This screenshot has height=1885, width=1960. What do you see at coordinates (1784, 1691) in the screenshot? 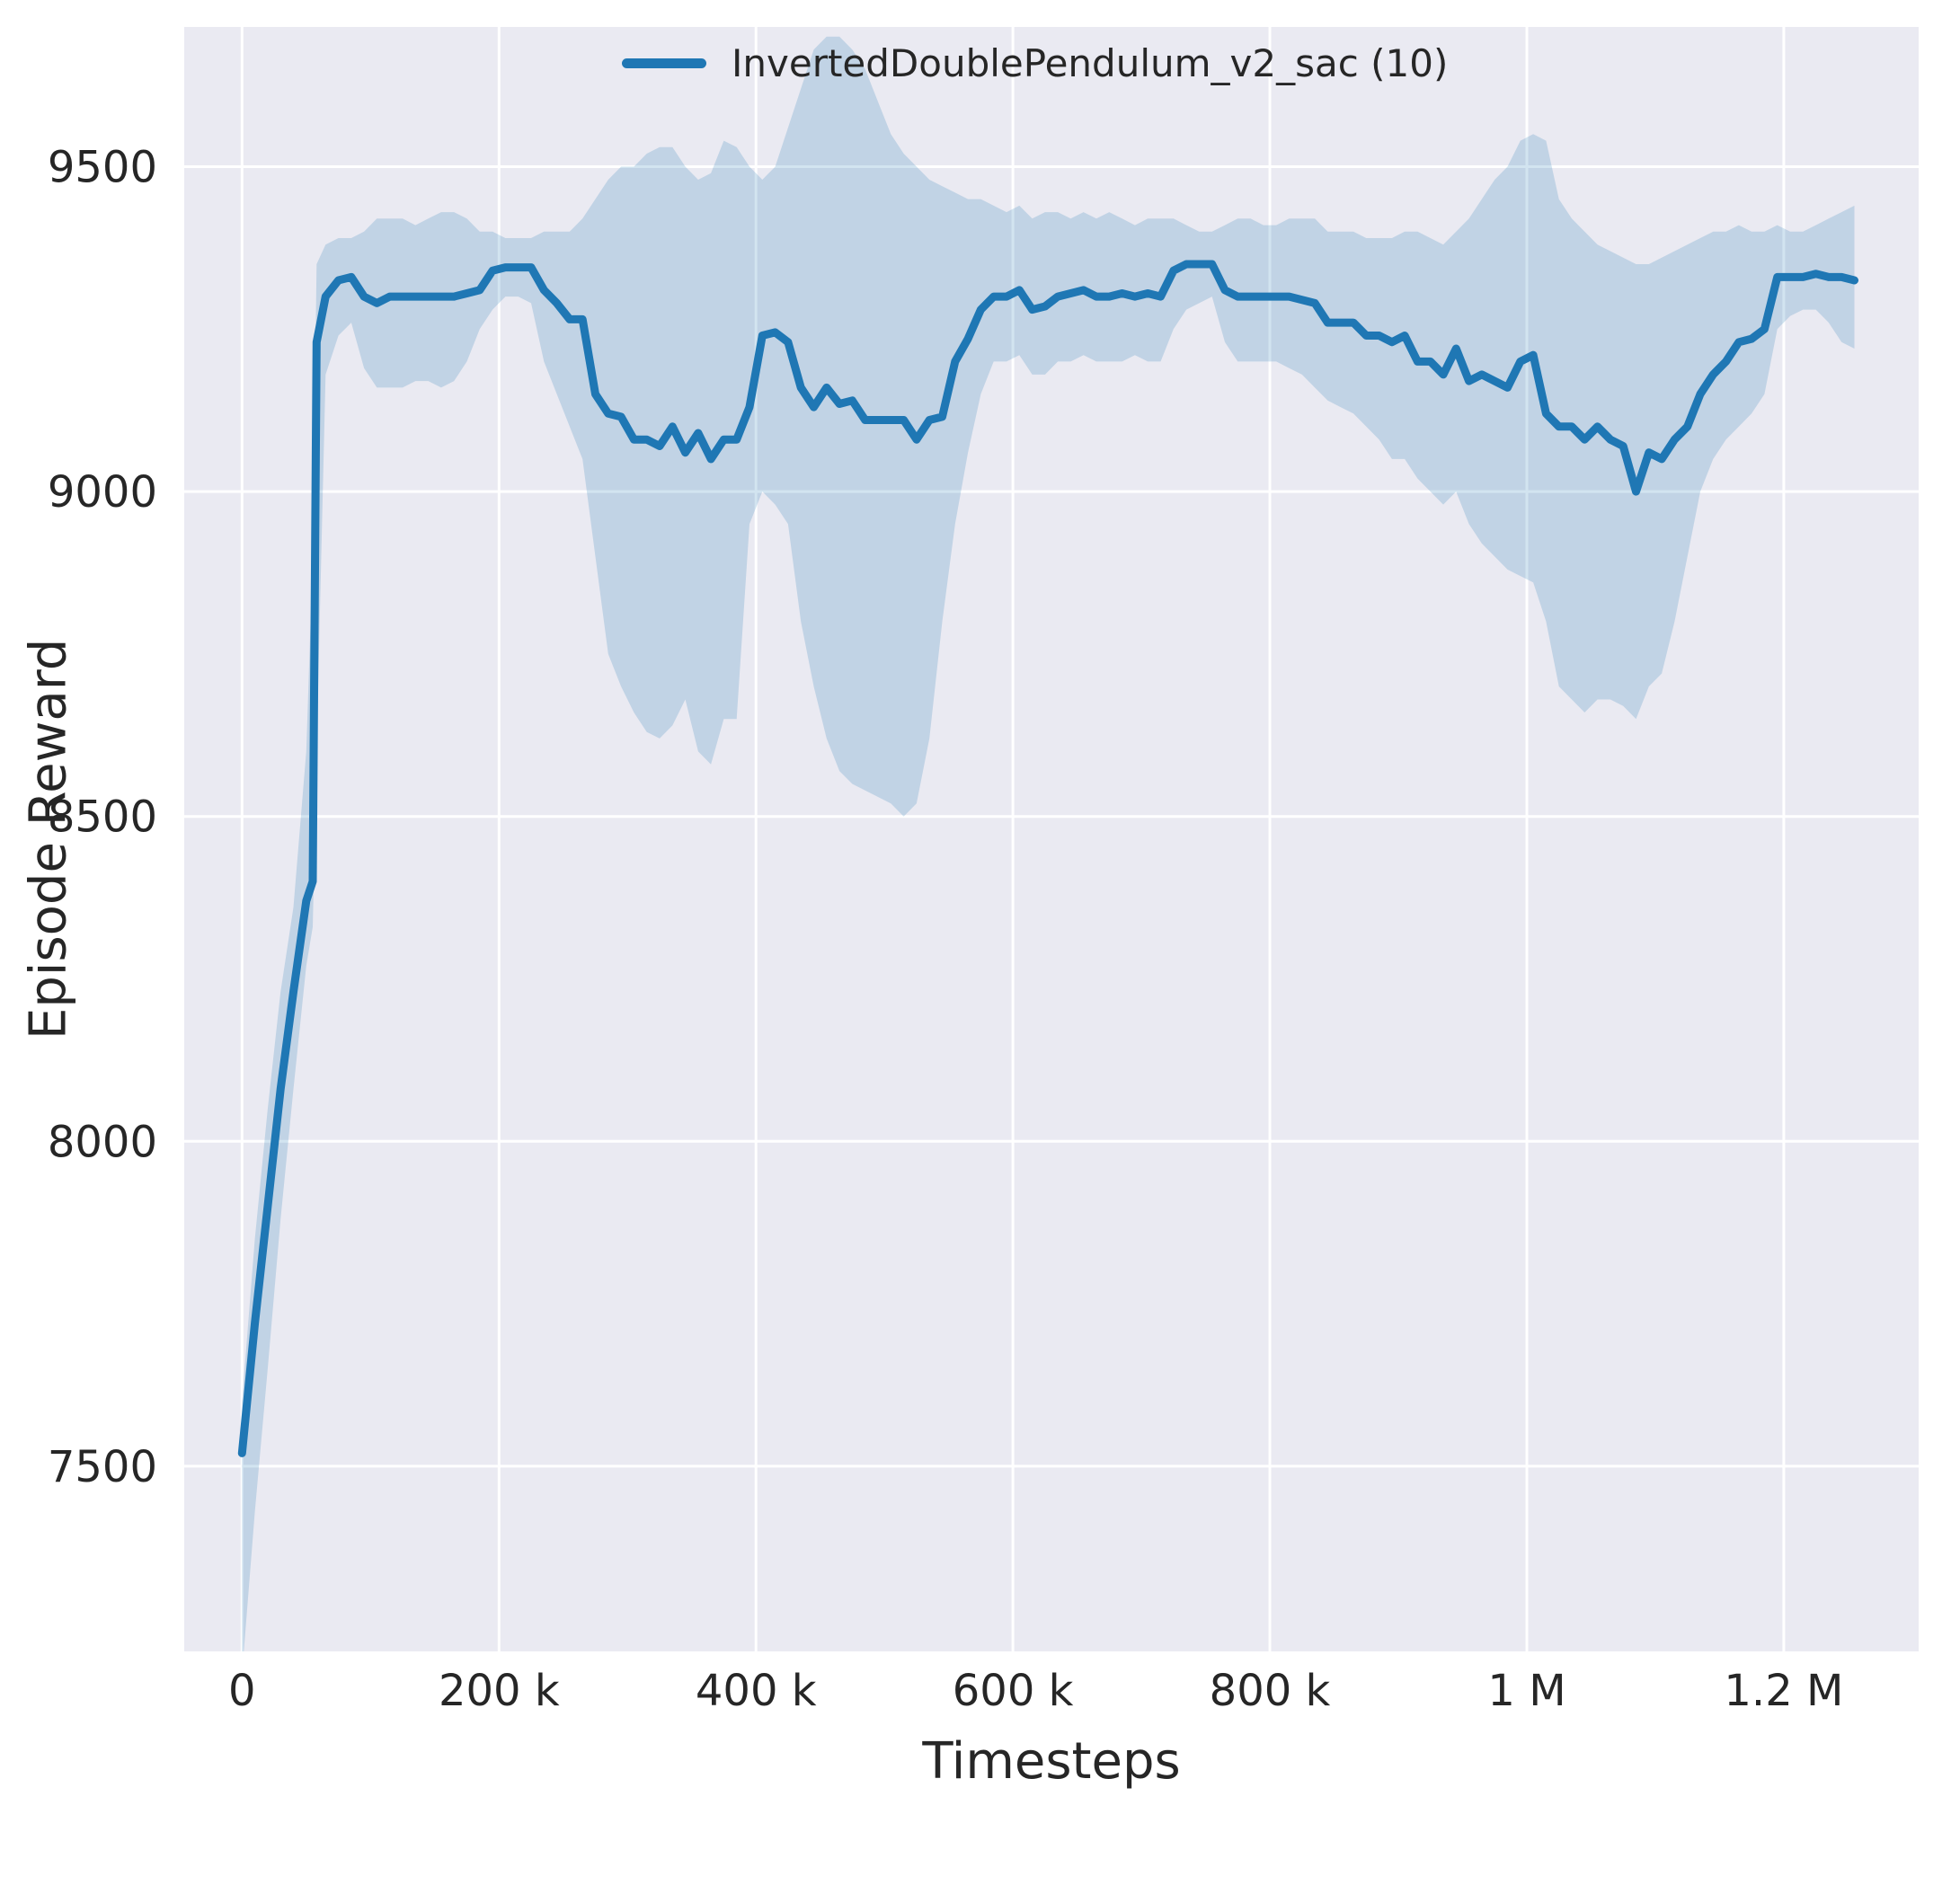
I see `x-tick-label: 1.2 M` at bounding box center [1784, 1691].